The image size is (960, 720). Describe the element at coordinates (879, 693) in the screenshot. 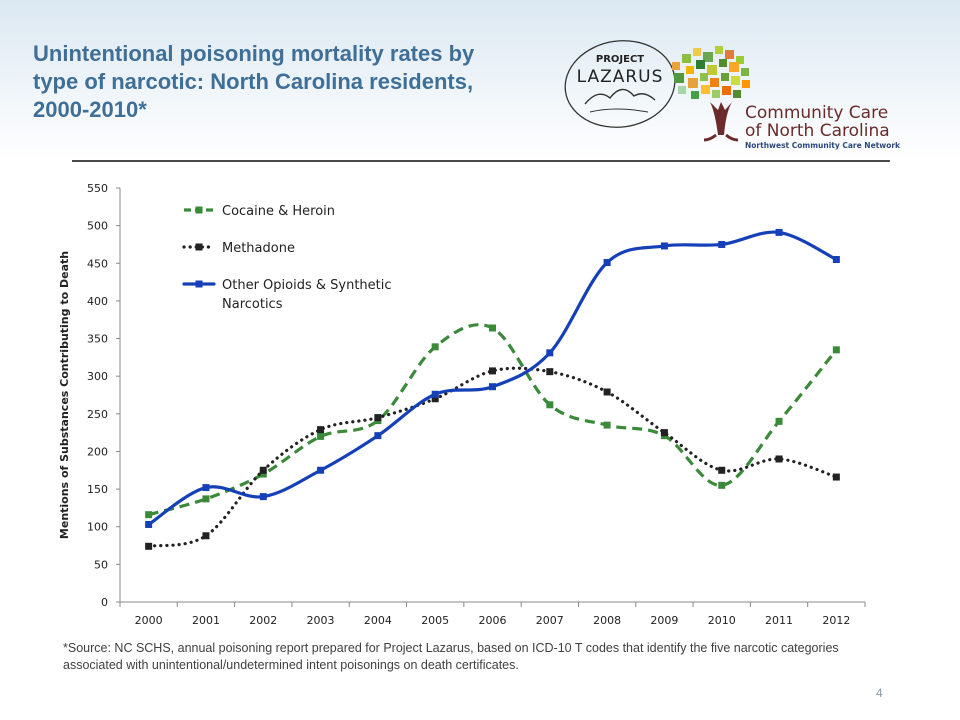

I see `page-number: 4` at that location.